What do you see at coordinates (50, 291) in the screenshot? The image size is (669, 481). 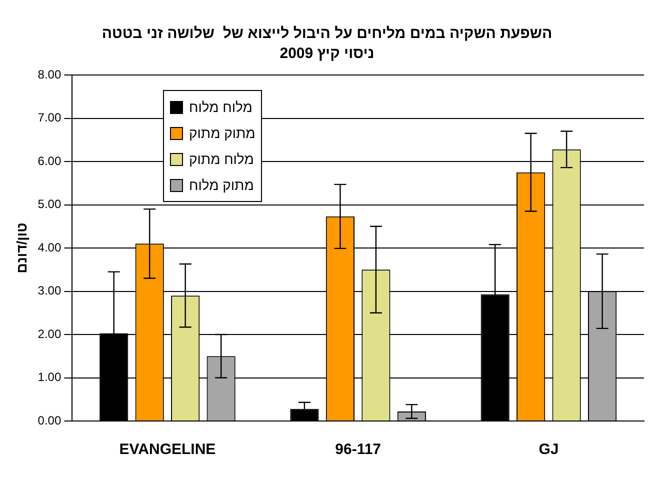 I see `y-tick-label: 3.00` at bounding box center [50, 291].